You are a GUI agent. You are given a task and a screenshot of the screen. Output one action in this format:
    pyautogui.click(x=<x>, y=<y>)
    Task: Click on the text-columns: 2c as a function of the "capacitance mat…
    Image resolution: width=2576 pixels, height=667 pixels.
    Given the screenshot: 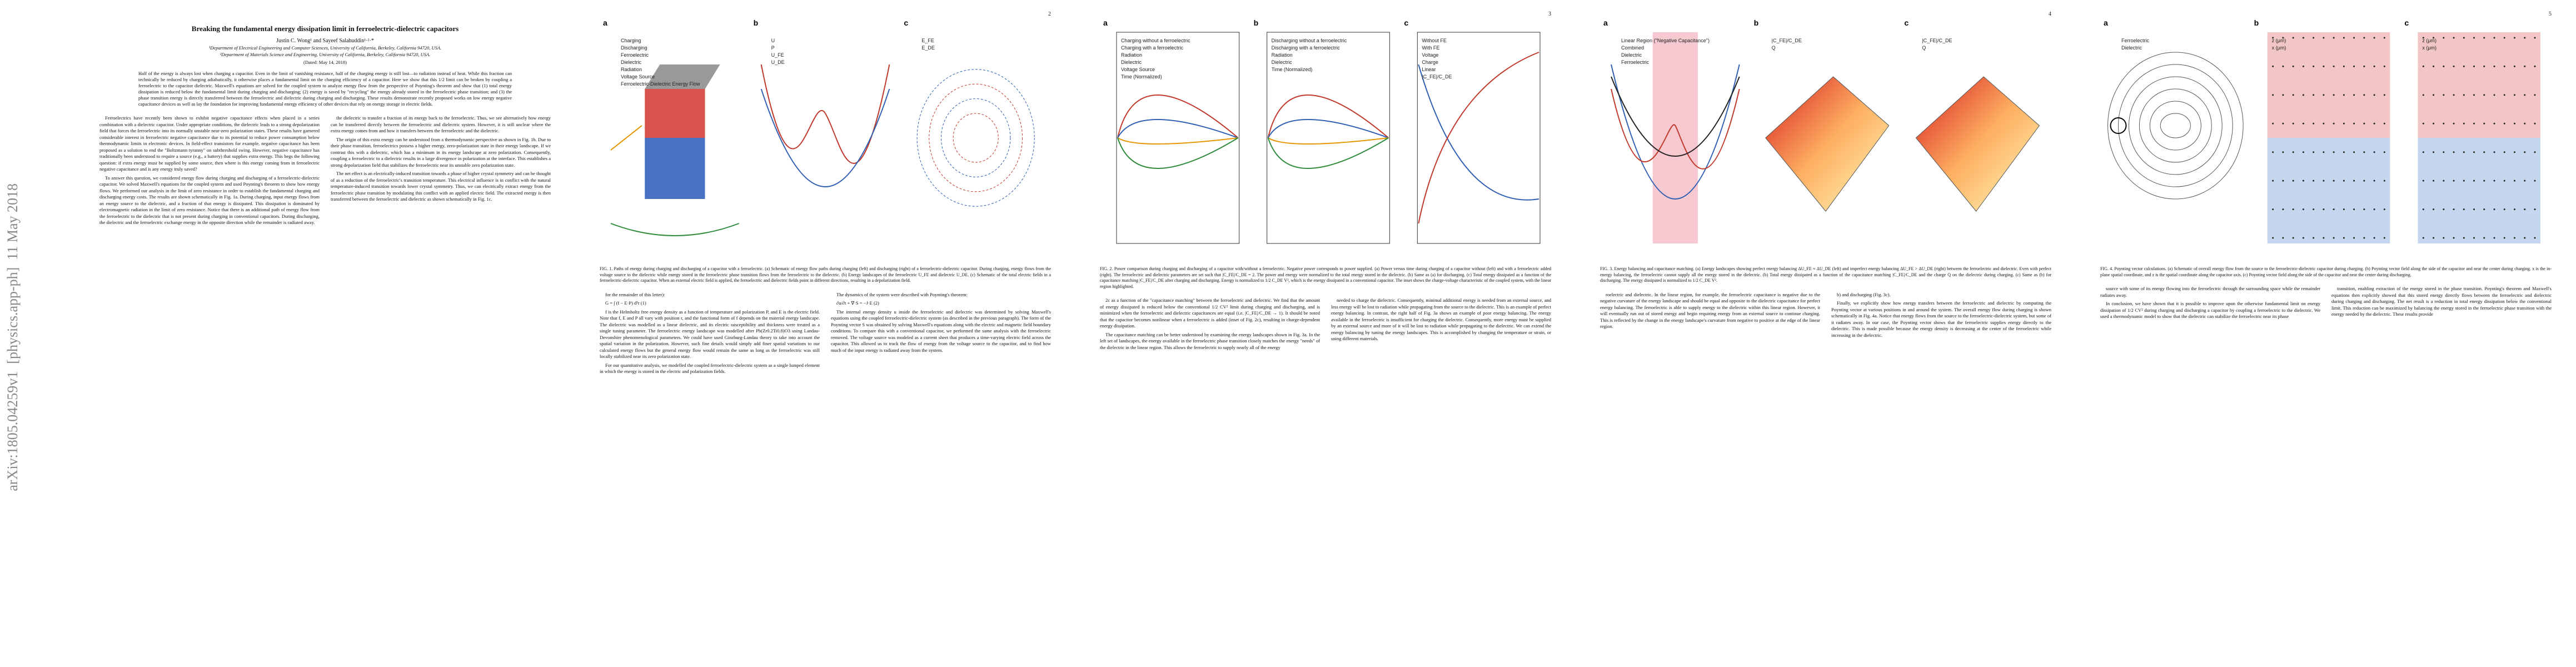 What is the action you would take?
    pyautogui.click(x=1325, y=325)
    